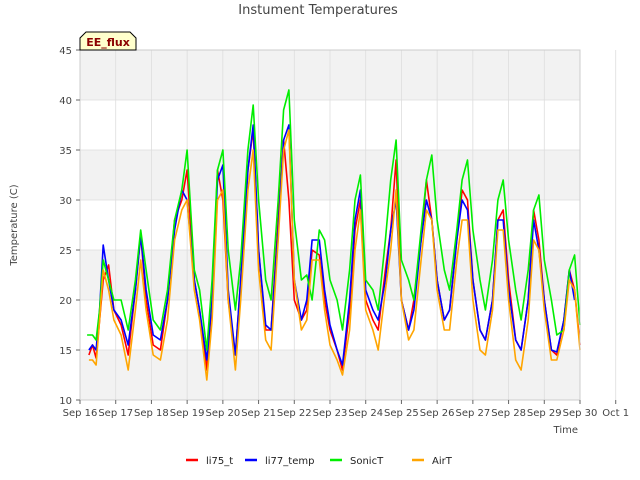 The height and width of the screenshot is (480, 640). What do you see at coordinates (294, 413) in the screenshot?
I see `x-tick-label: Sep 22` at bounding box center [294, 413].